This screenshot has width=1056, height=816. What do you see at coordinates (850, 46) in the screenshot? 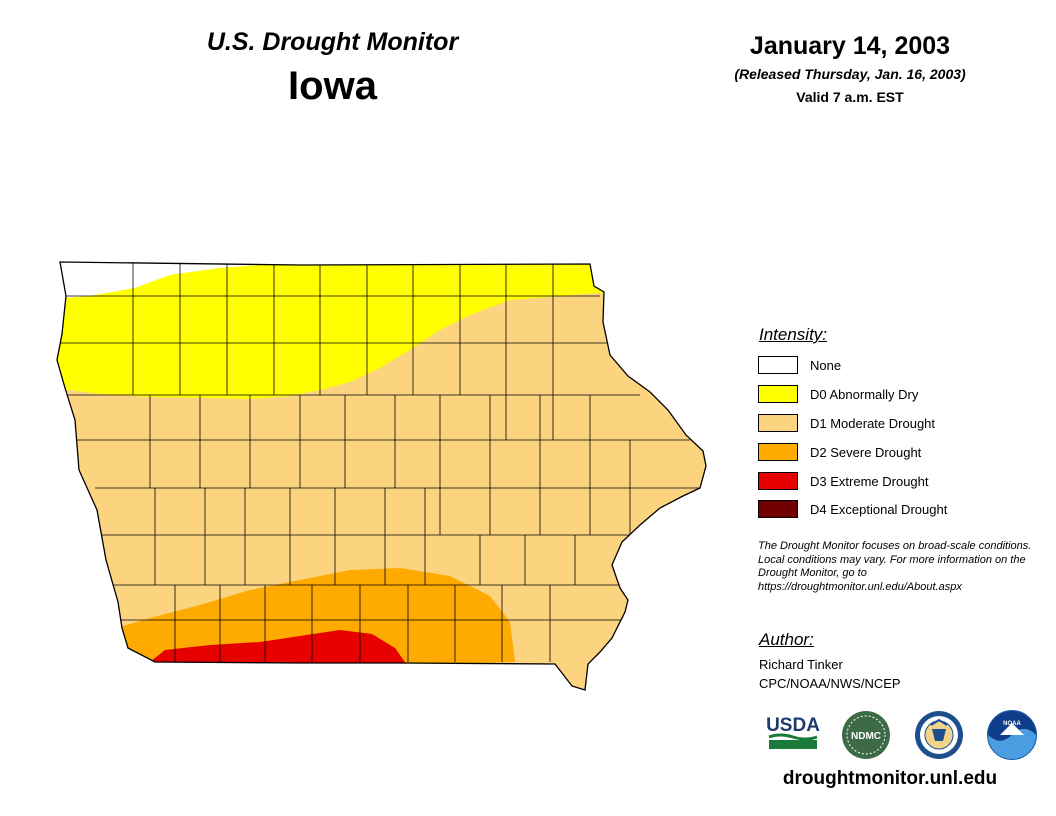
I see `valid-date: January 14, 2003` at bounding box center [850, 46].